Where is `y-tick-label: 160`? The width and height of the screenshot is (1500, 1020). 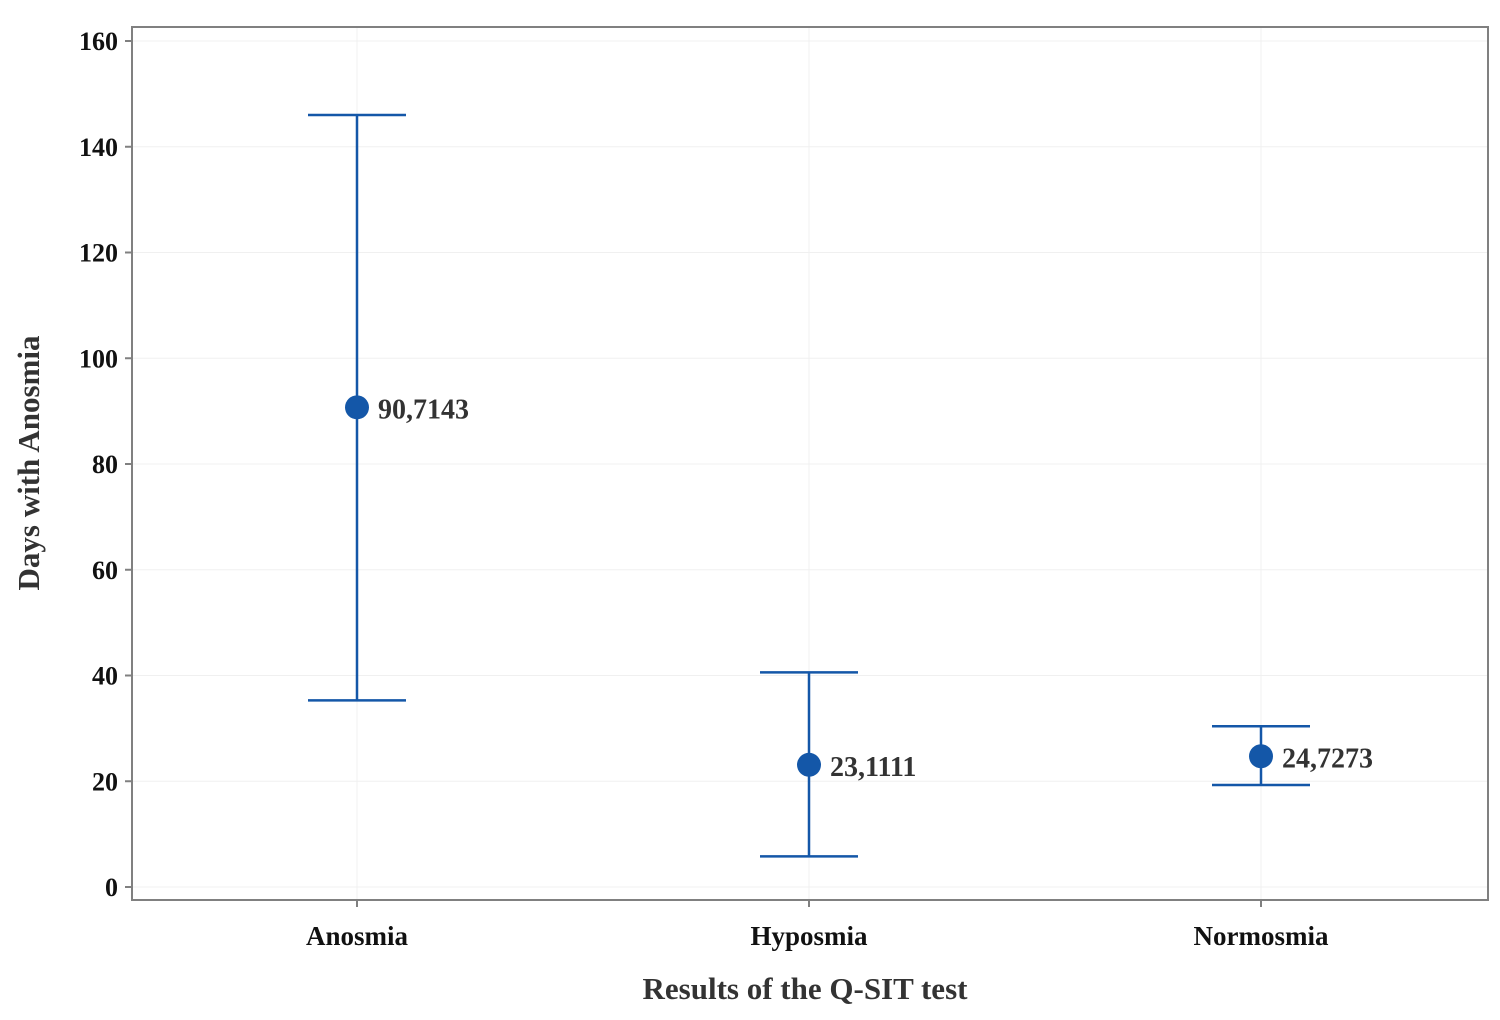 y-tick-label: 160 is located at coordinates (98, 41).